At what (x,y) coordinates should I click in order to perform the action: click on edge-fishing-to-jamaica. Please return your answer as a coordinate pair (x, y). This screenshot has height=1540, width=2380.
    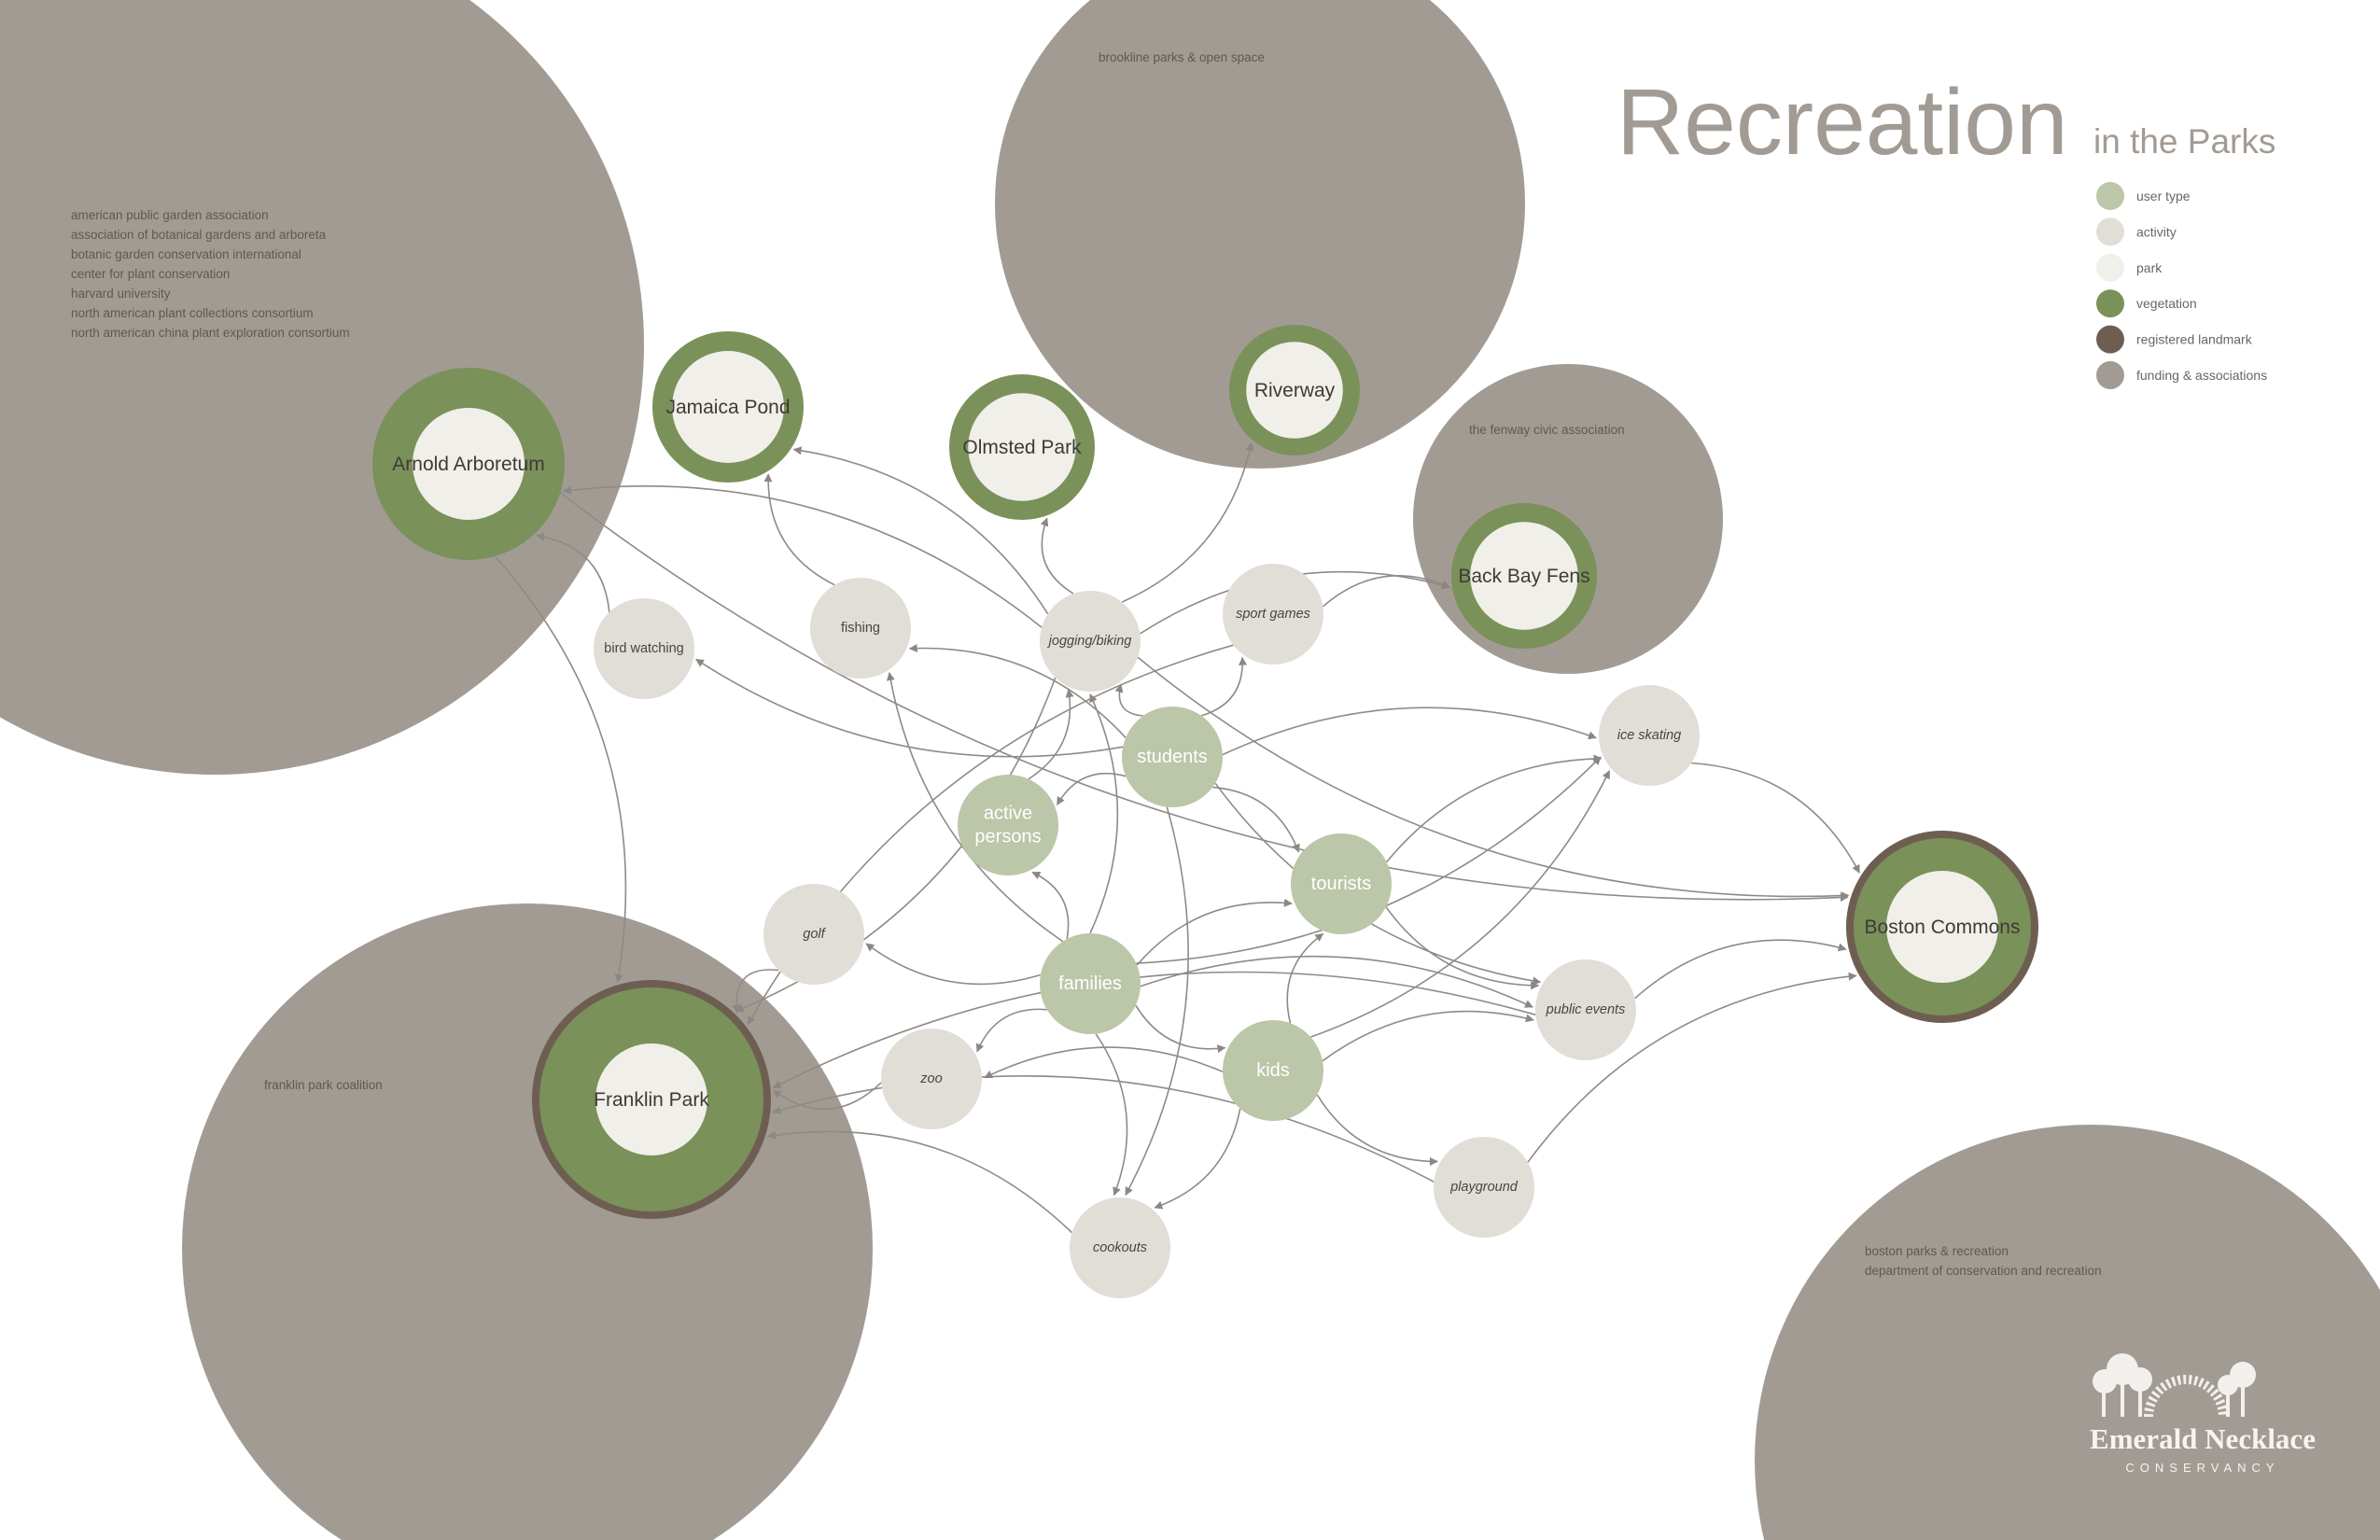
    Looking at the image, I should click on (799, 529).